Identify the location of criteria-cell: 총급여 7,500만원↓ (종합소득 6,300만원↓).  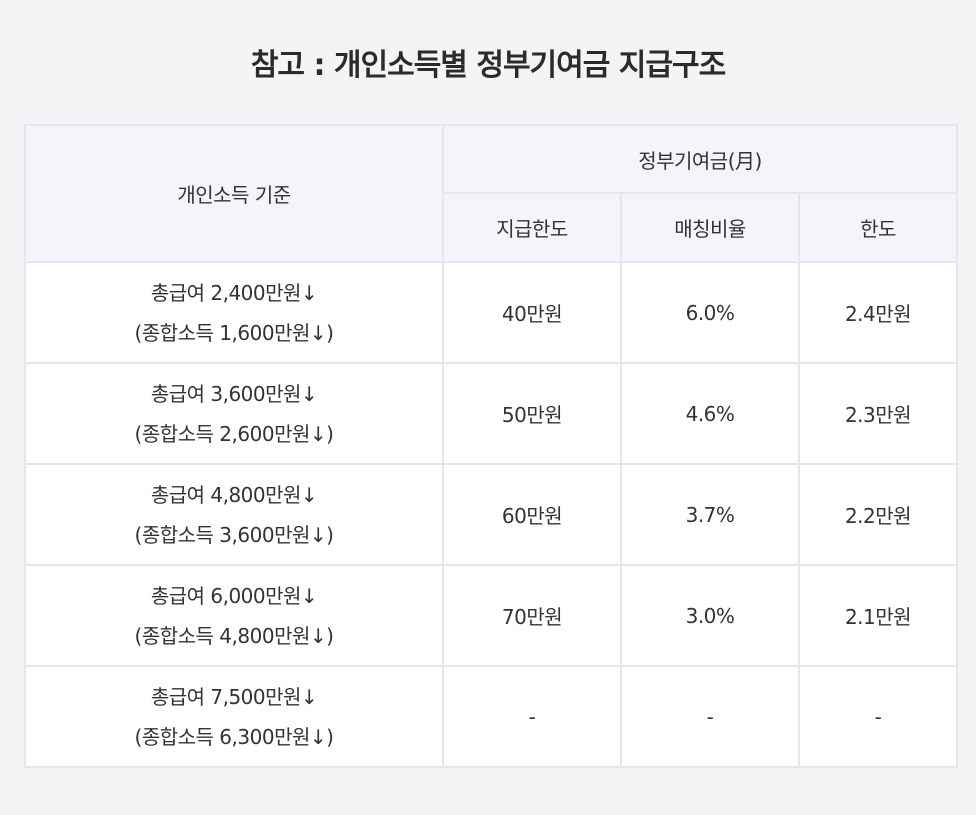
(234, 716).